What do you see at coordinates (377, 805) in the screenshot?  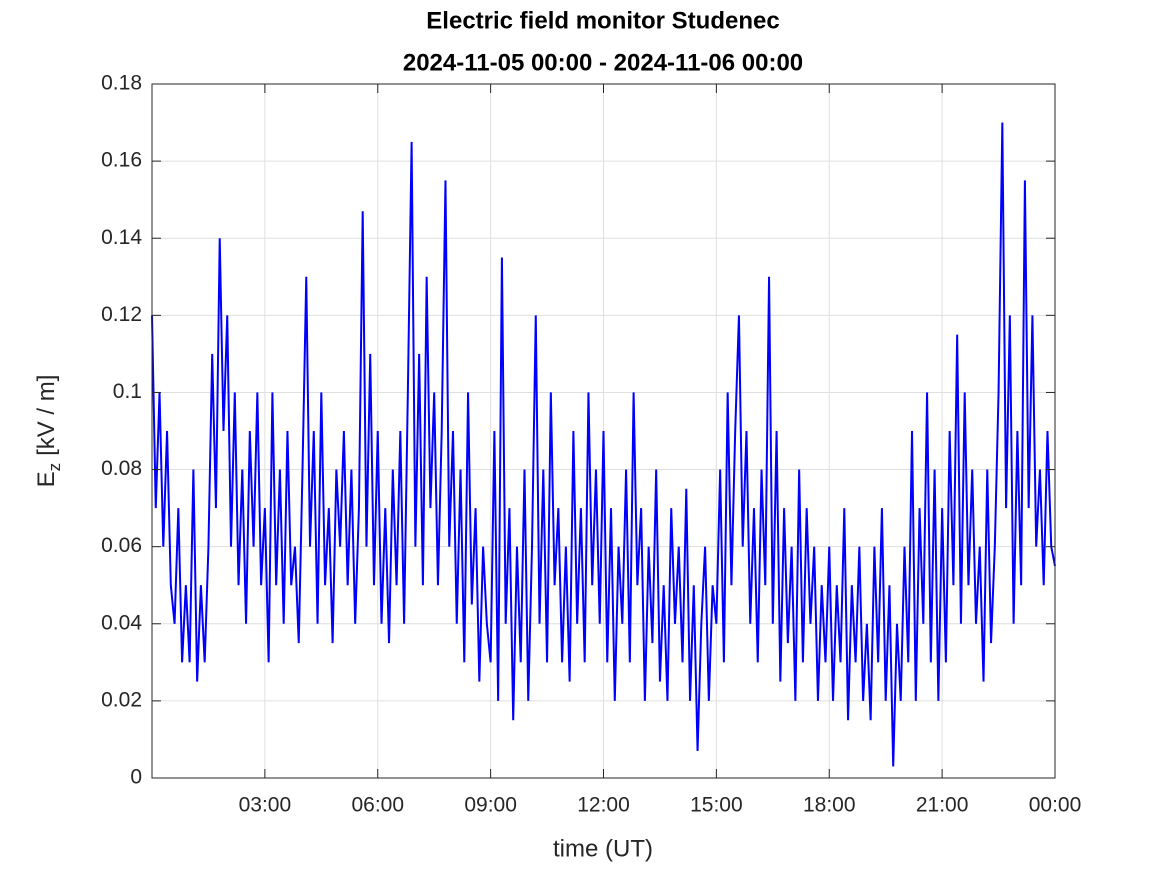 I see `x-tick-label: 06:00` at bounding box center [377, 805].